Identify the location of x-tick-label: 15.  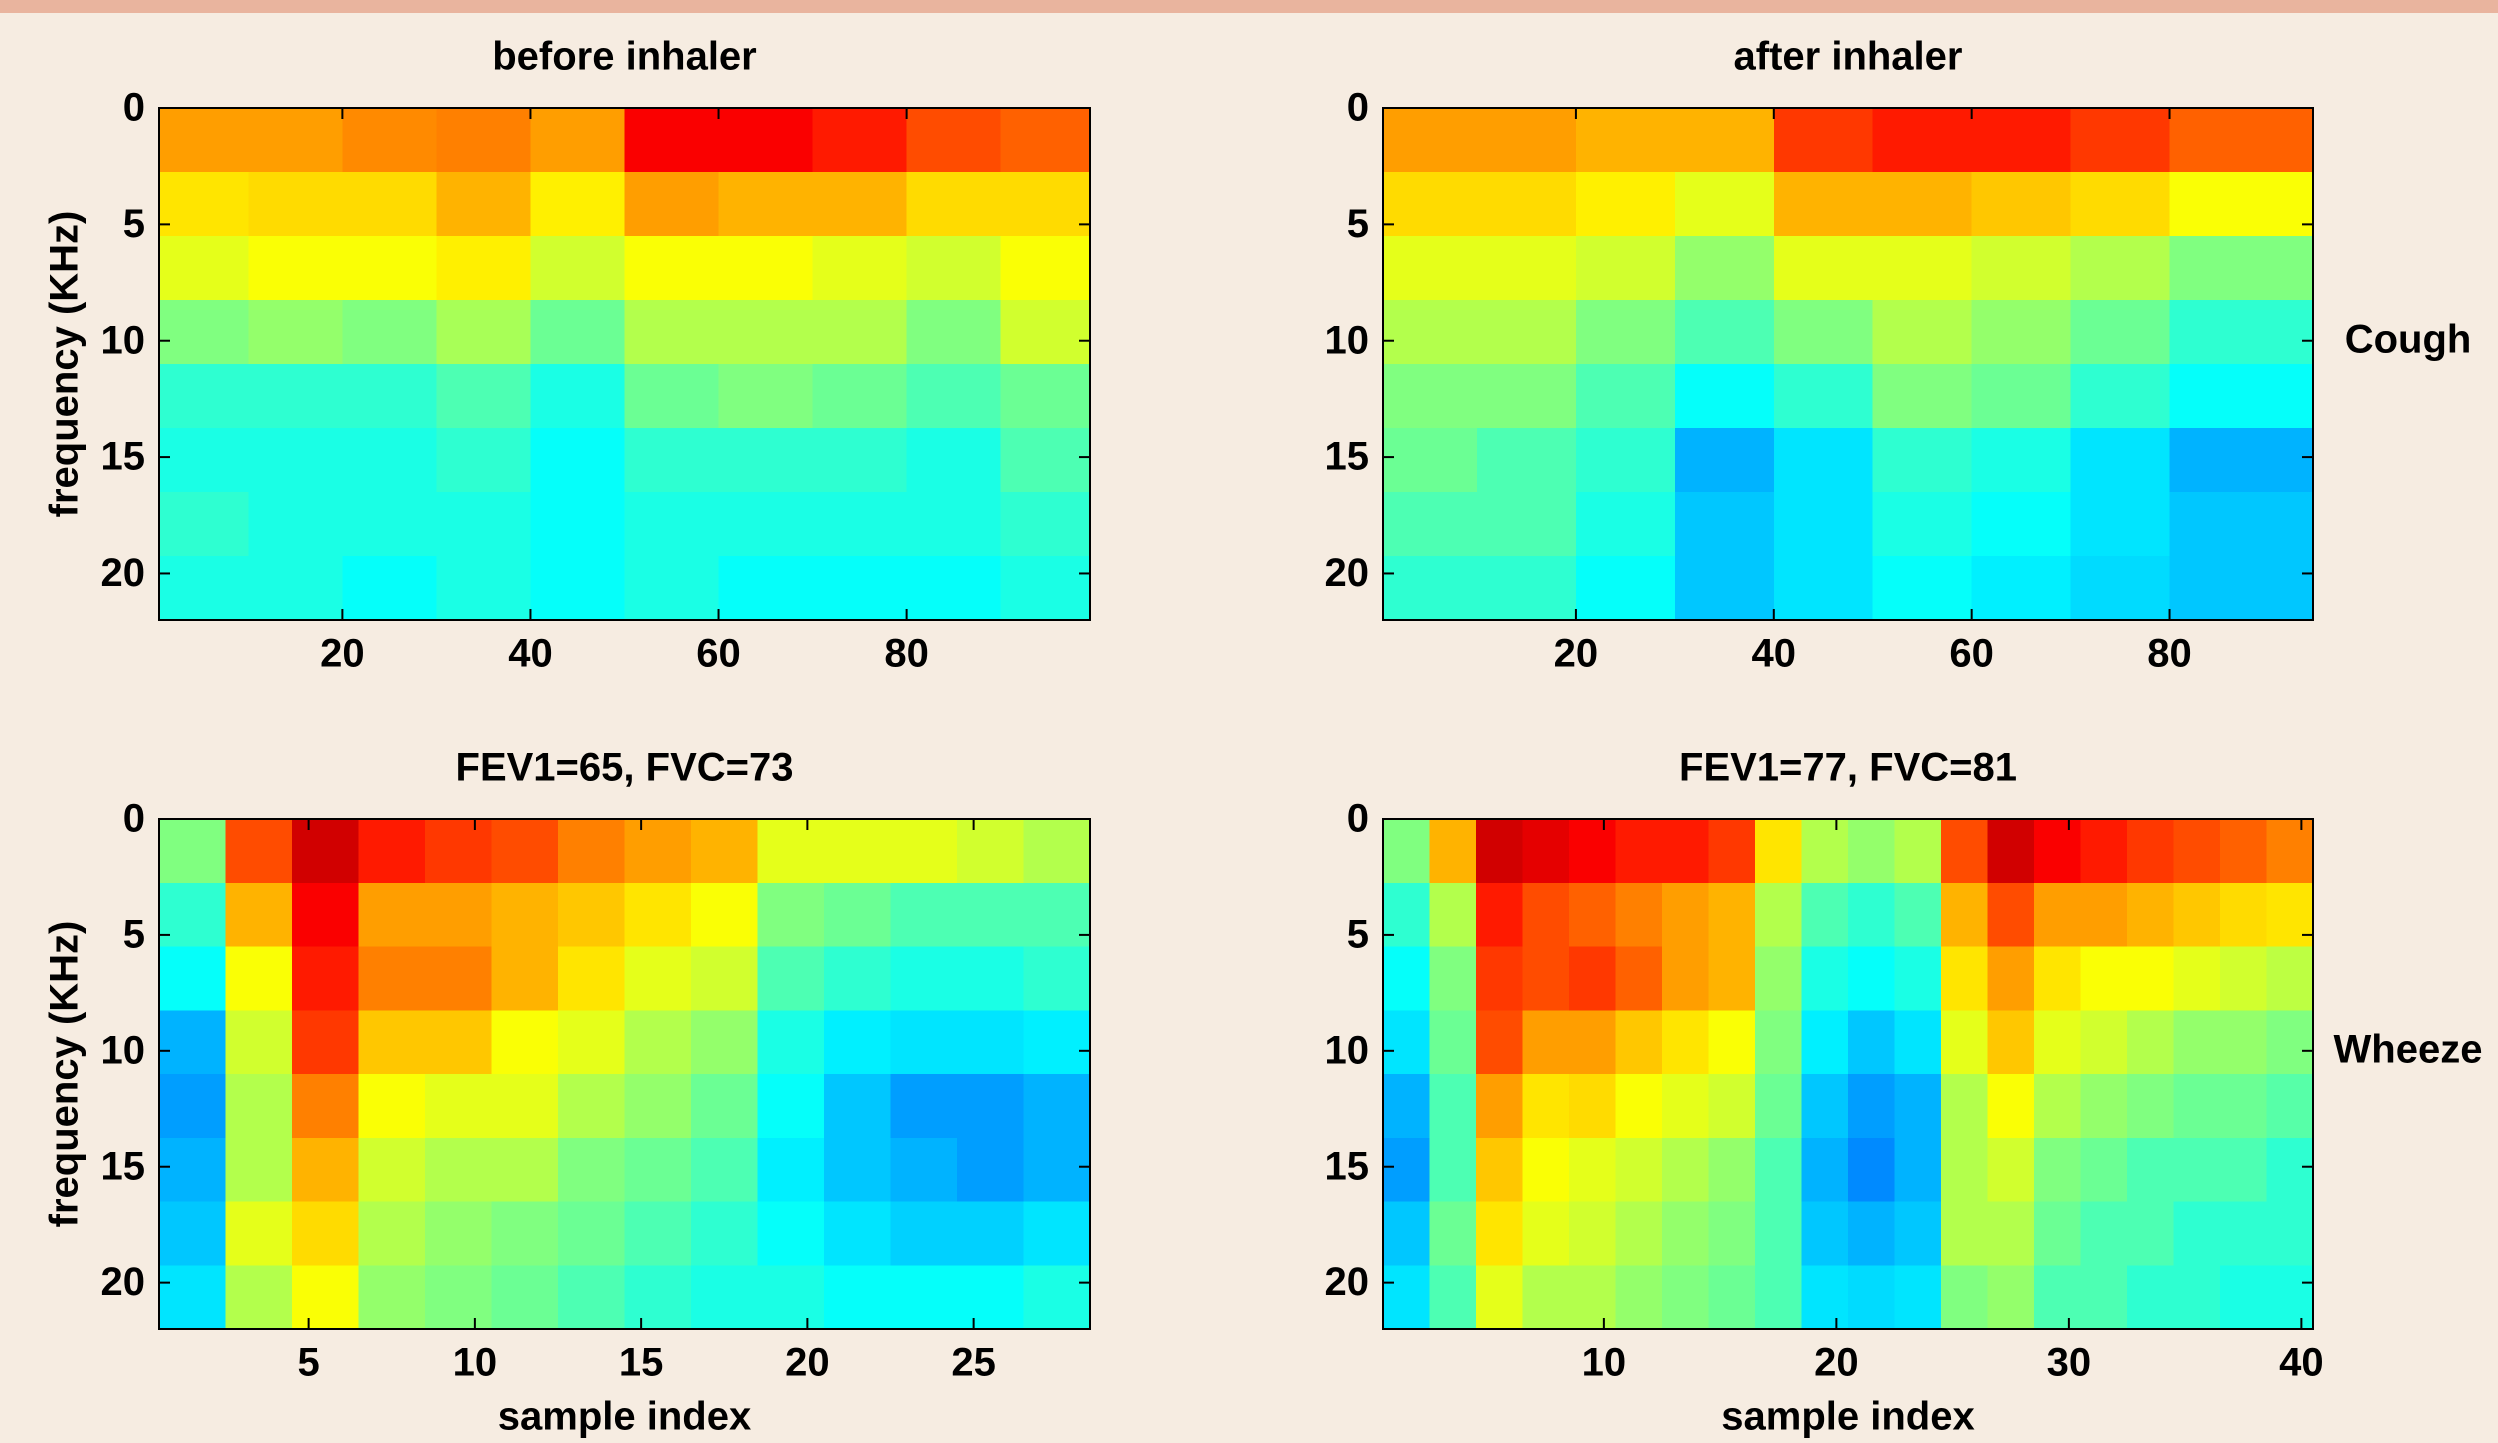
(641, 1363).